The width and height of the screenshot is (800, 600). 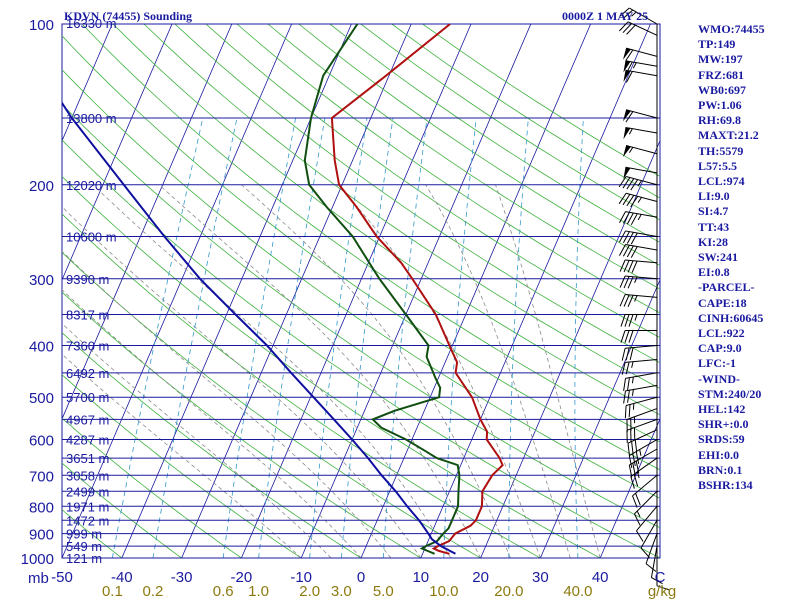 What do you see at coordinates (41, 25) in the screenshot?
I see `pressure-tick-label: 100` at bounding box center [41, 25].